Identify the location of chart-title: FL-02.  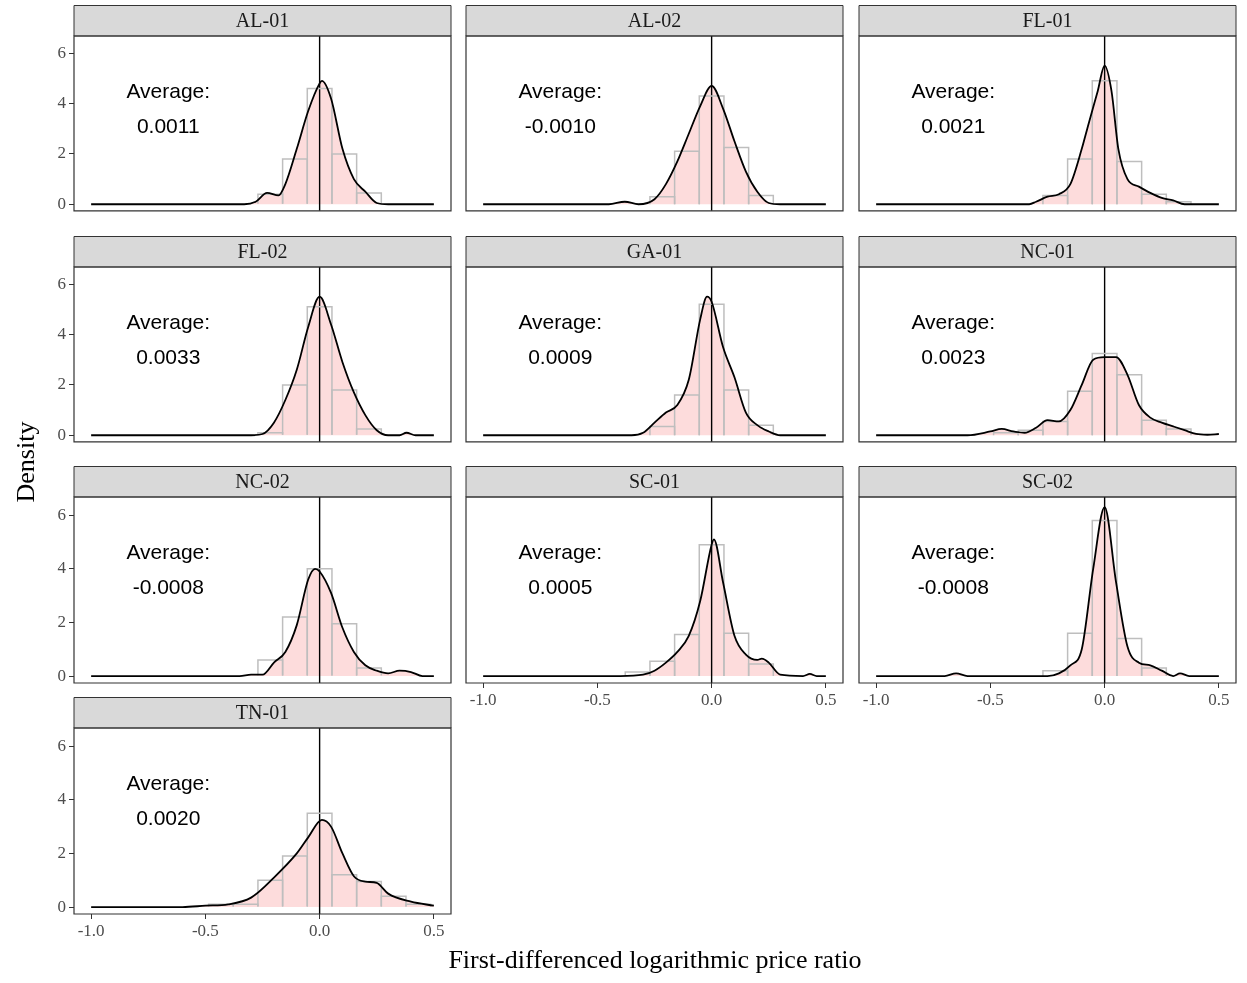
(262, 250).